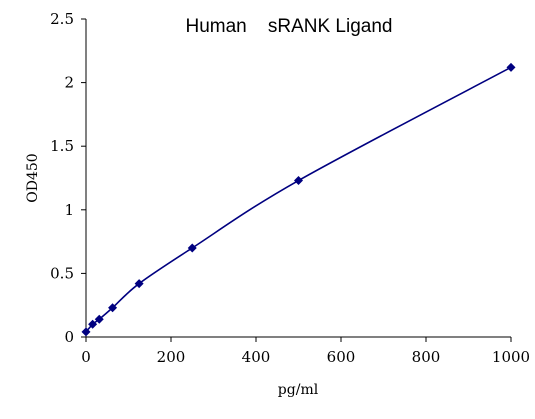 Image resolution: width=535 pixels, height=419 pixels. I want to click on y-tick-label: 2.5, so click(62, 19).